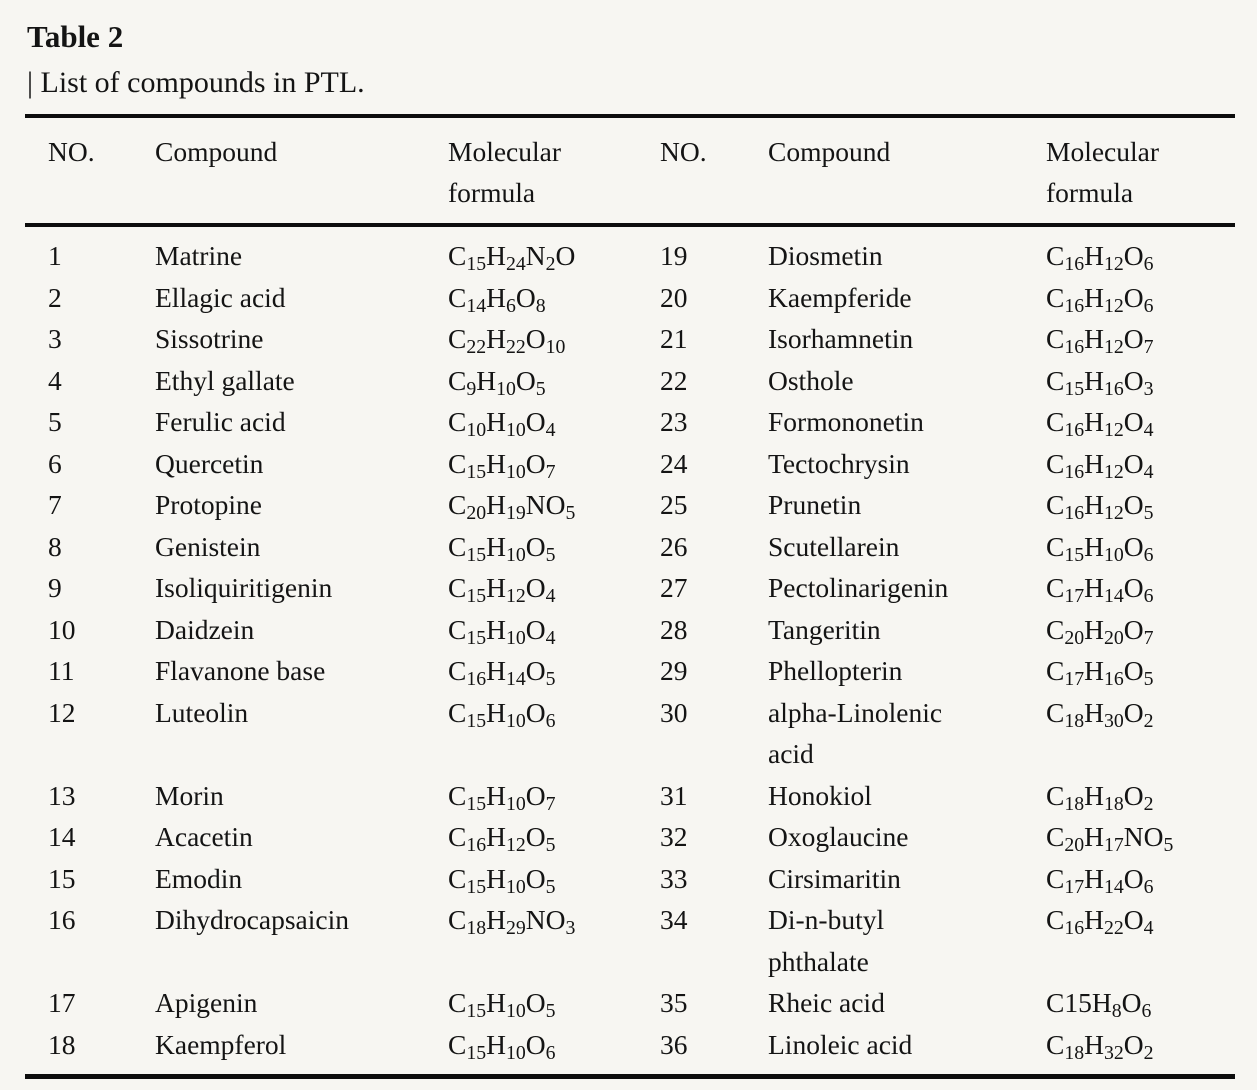  I want to click on compound-cell: Kaempferide, so click(840, 297).